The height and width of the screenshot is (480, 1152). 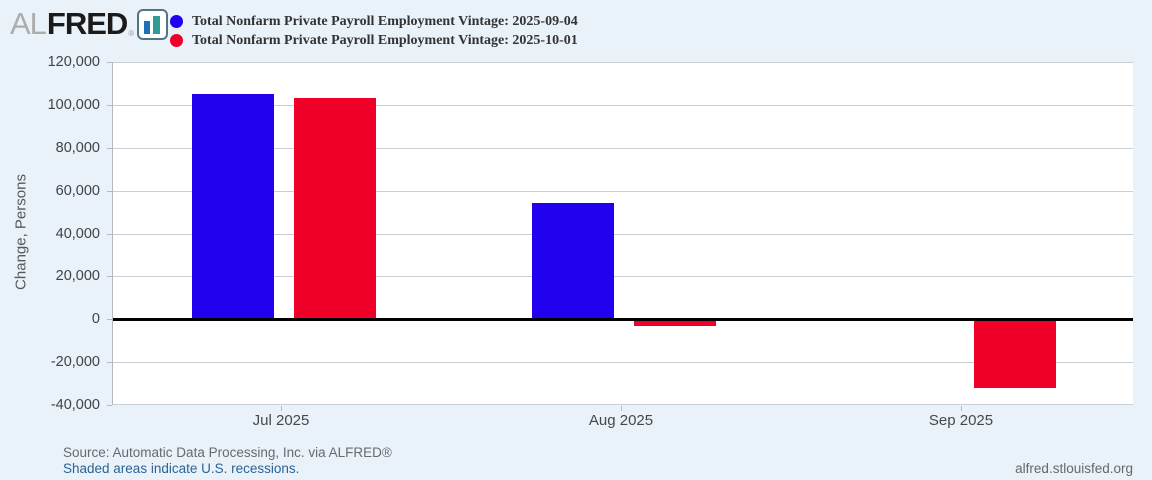 I want to click on y-axis-tick-label: 60,000, so click(x=77, y=191).